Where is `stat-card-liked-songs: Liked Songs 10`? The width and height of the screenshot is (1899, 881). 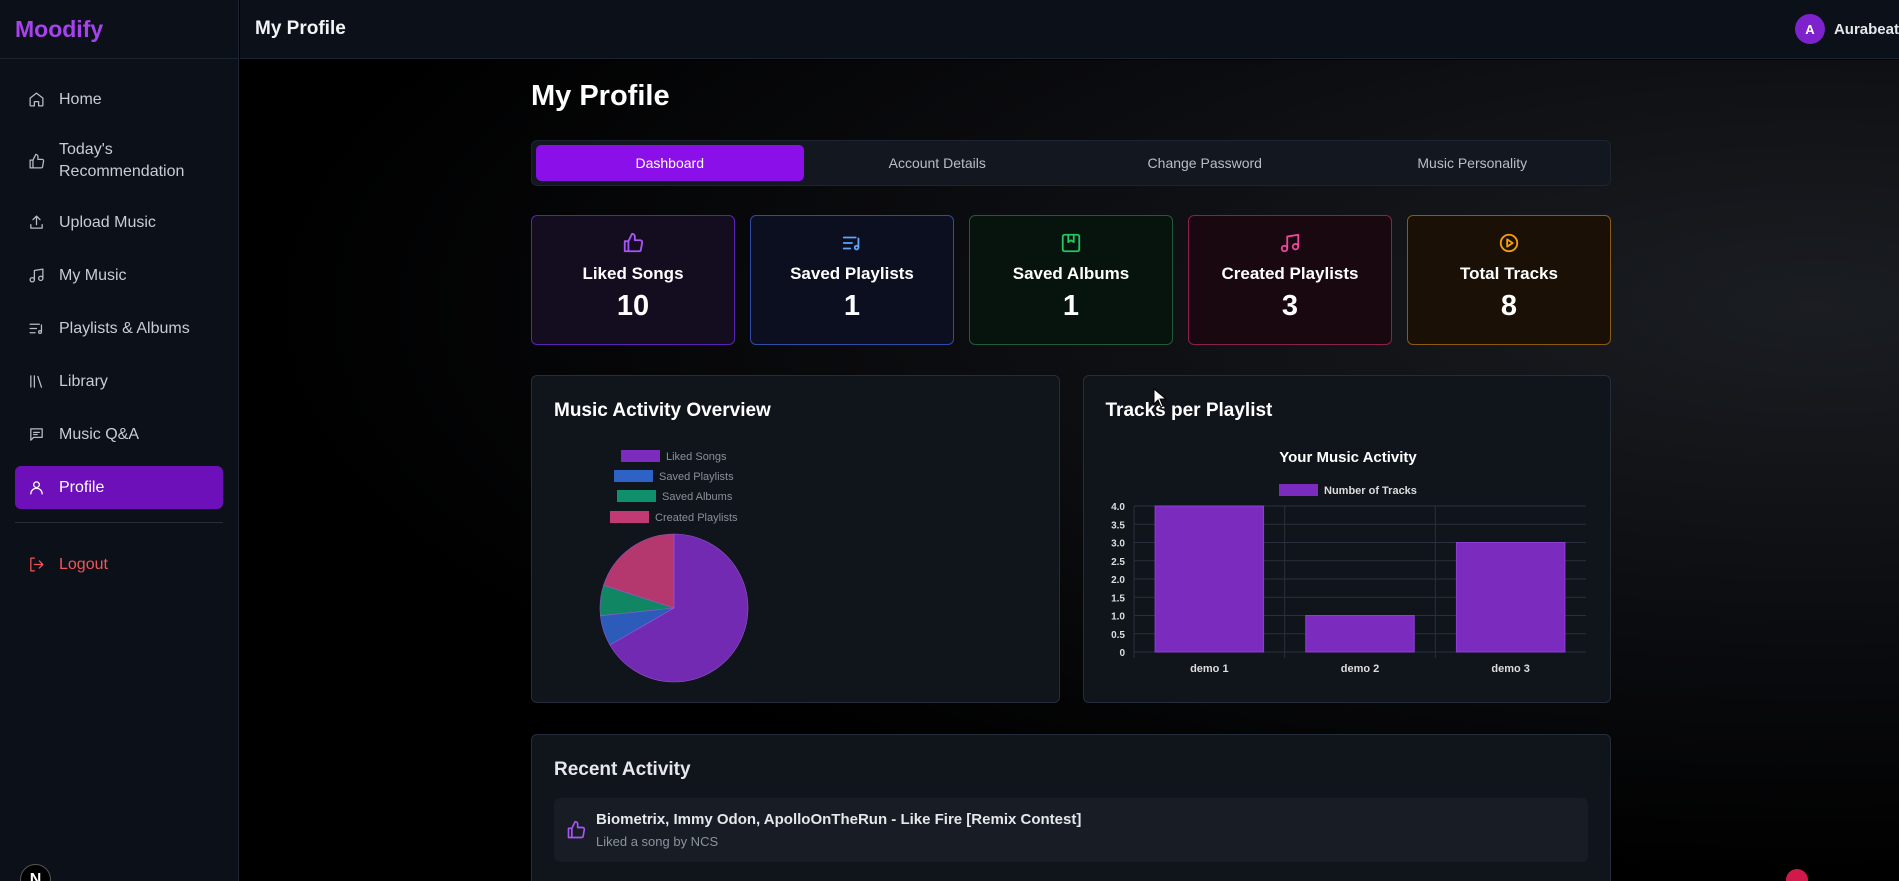 stat-card-liked-songs: Liked Songs 10 is located at coordinates (633, 280).